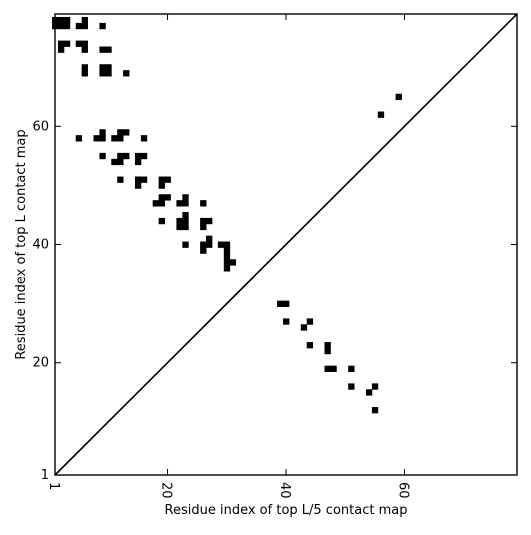 The image size is (531, 535). I want to click on y-tick-label: 1, so click(45, 475).